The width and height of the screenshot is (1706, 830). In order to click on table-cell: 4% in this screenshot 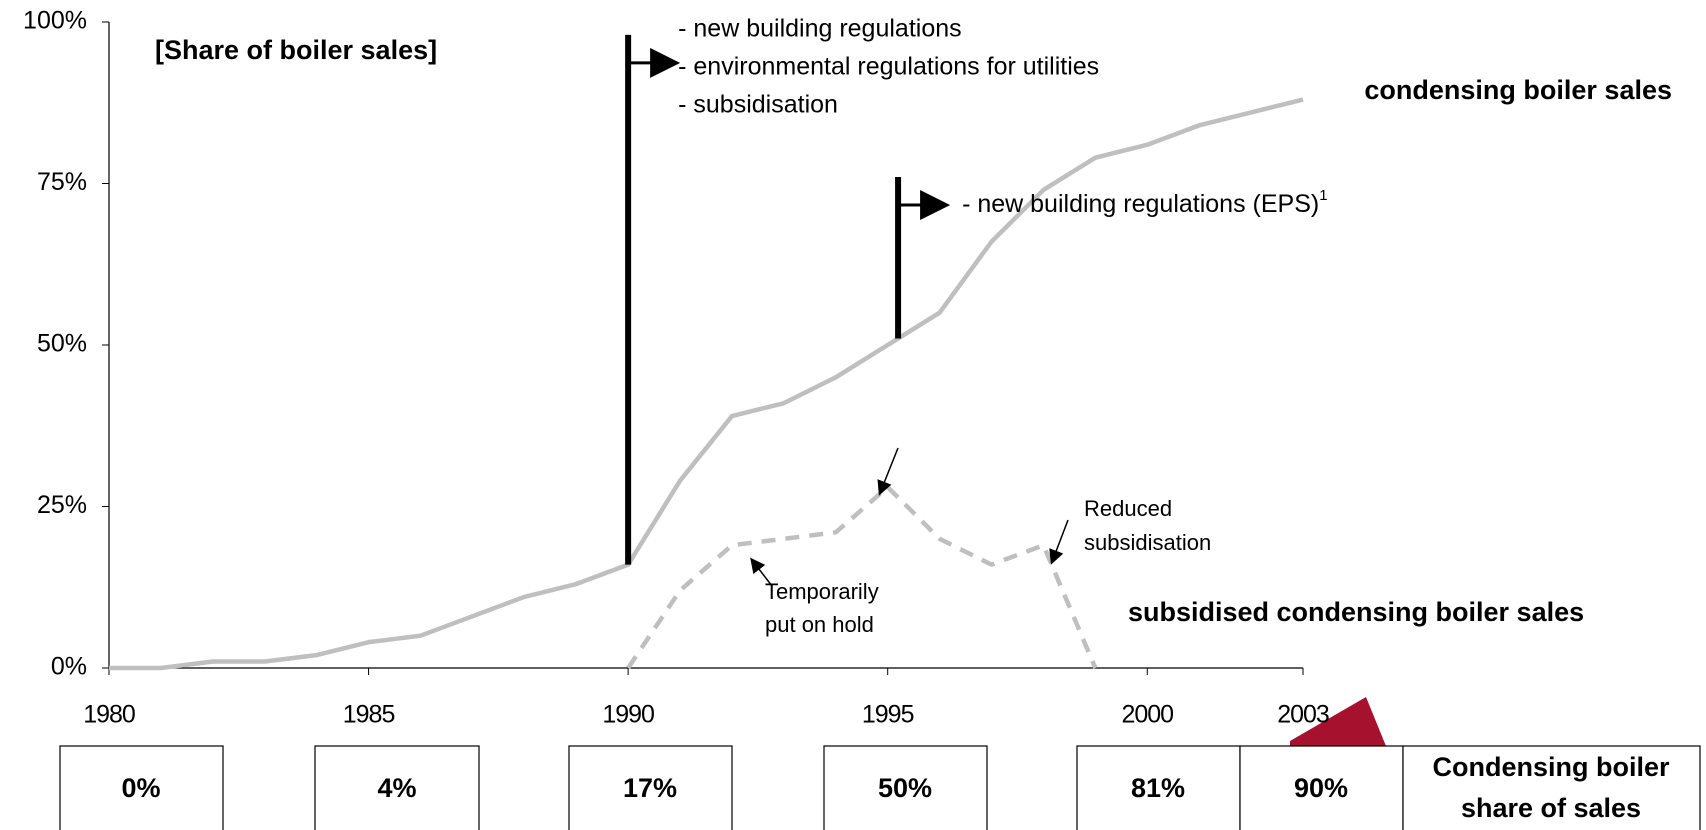, I will do `click(396, 788)`.